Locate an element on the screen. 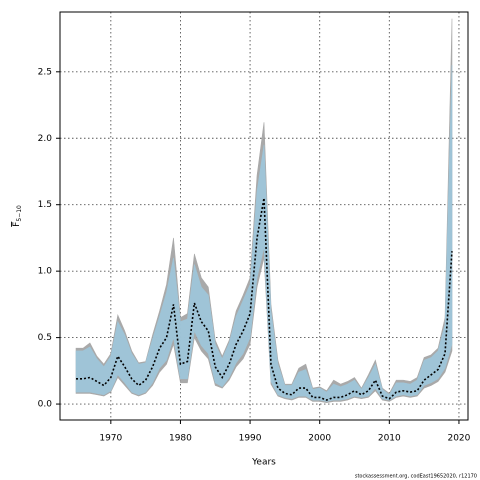  y-tick-label: 0.0 is located at coordinates (45, 405).